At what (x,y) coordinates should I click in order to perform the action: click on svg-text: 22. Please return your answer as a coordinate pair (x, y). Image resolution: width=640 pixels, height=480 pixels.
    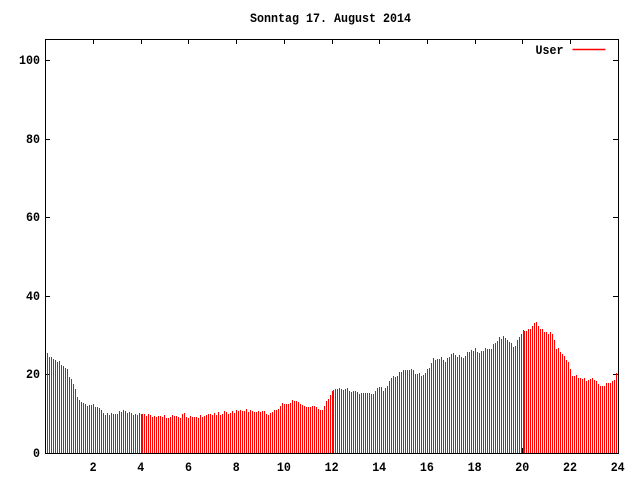
    Looking at the image, I should click on (570, 467).